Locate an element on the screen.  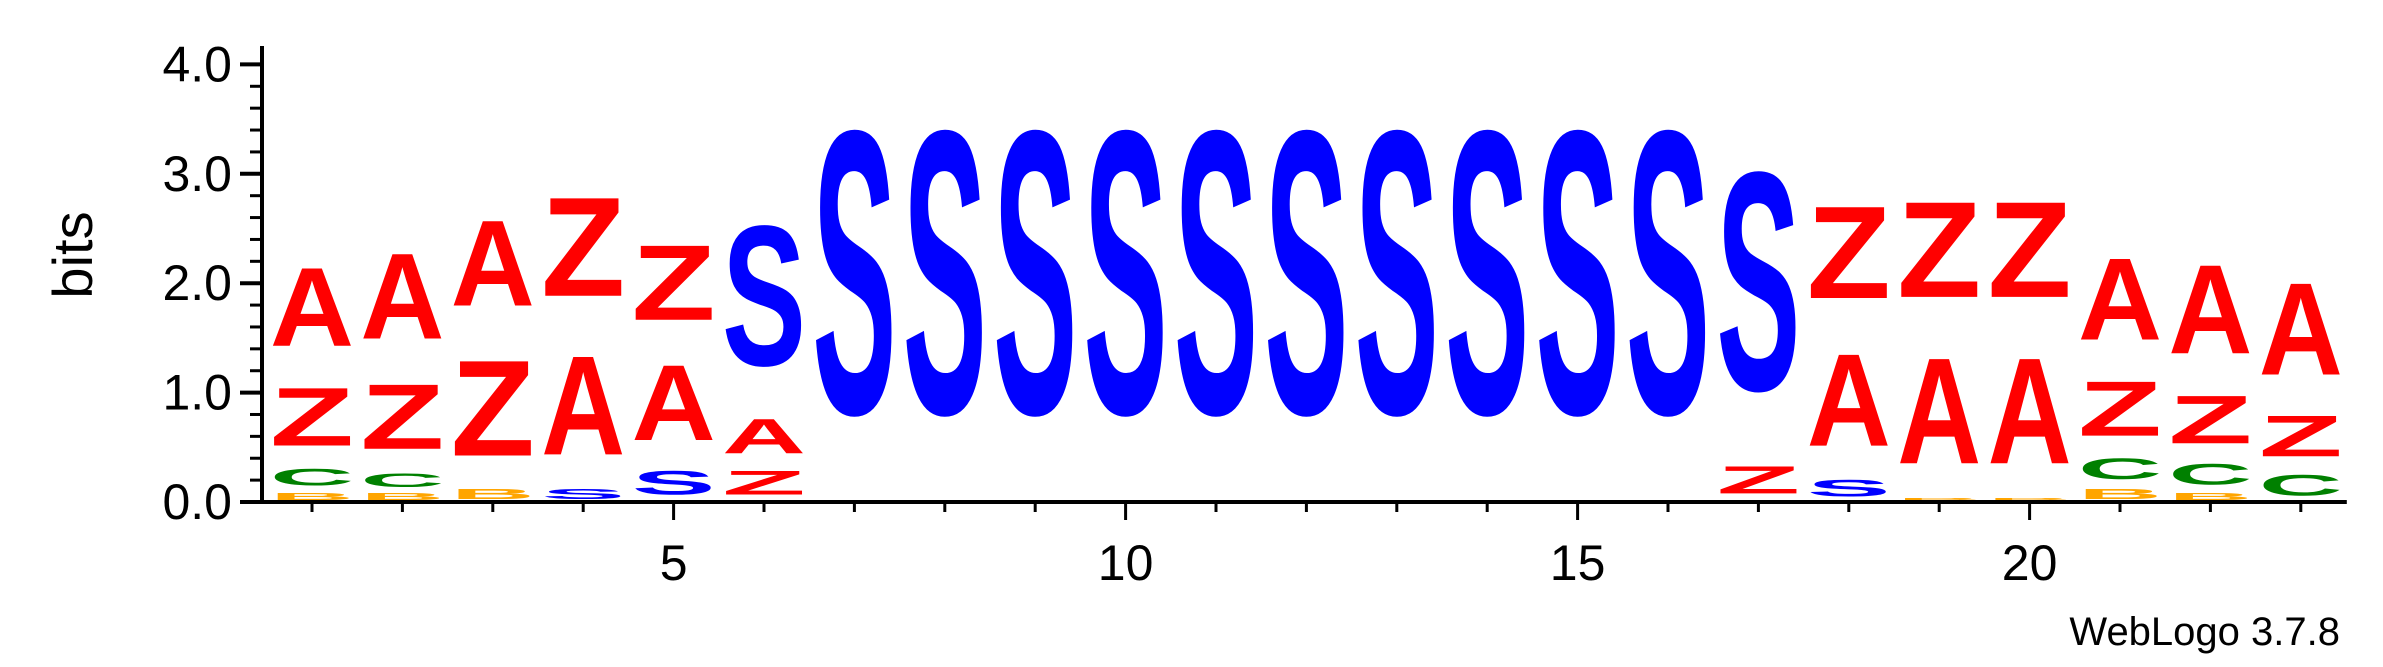
glyph-C-pos-23: C is located at coordinates (2301, 485).